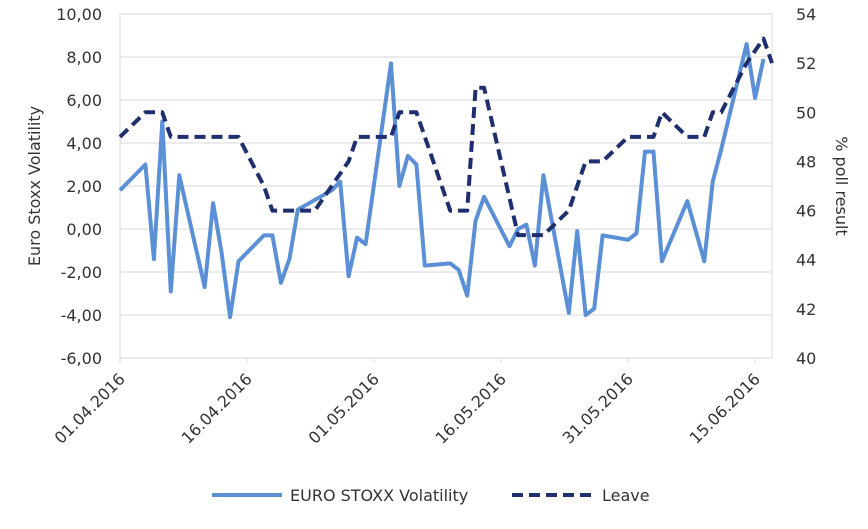  What do you see at coordinates (806, 186) in the screenshot?
I see `right-axis-ticks: 40 42 44 46 48 50 52 54` at bounding box center [806, 186].